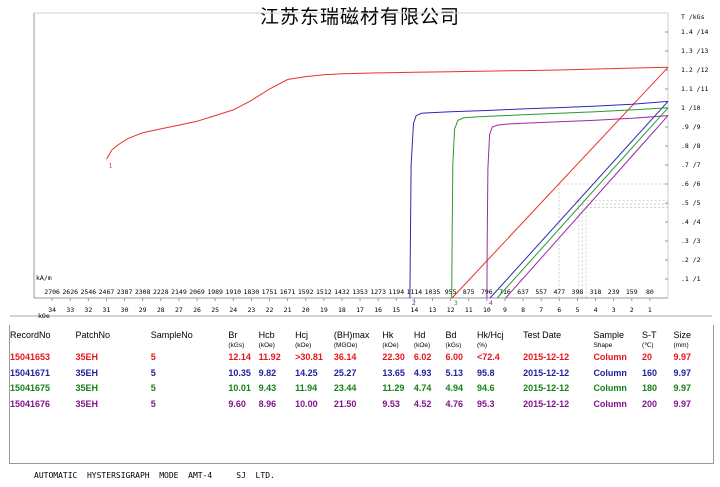 The image size is (720, 487). Describe the element at coordinates (239, 388) in the screenshot. I see `table-cell: 10.01` at that location.